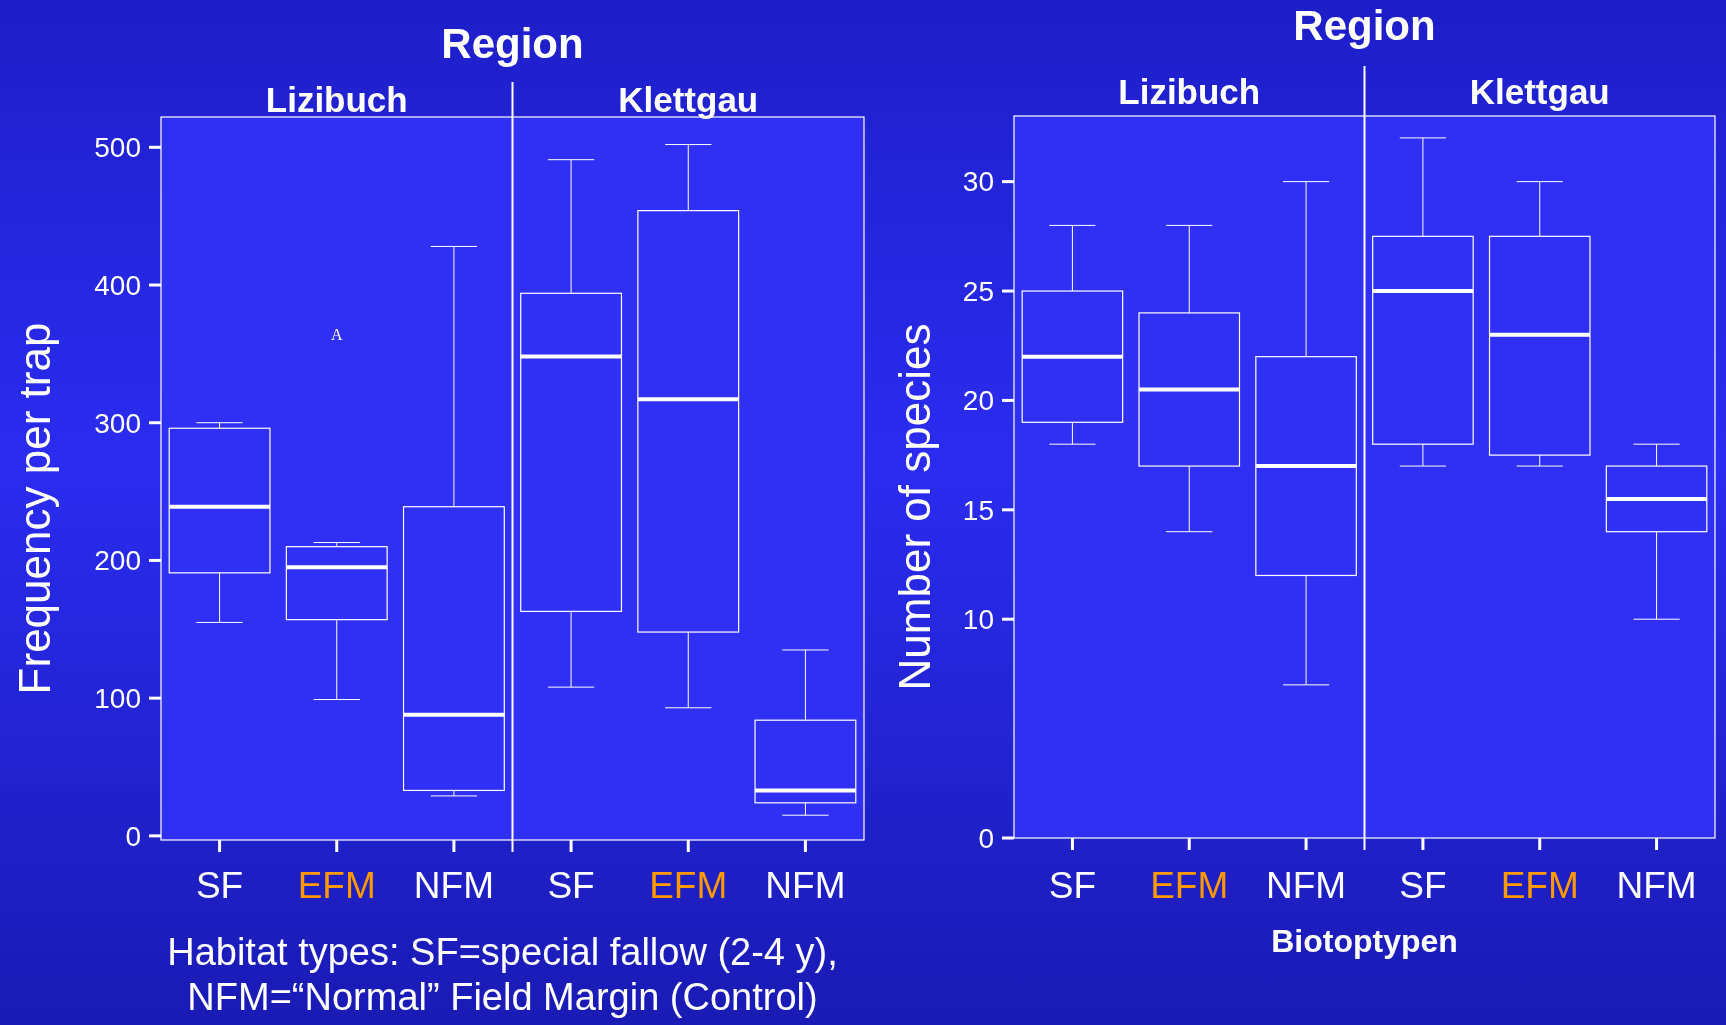 The height and width of the screenshot is (1025, 1726). Describe the element at coordinates (688, 99) in the screenshot. I see `annotation: Klettgau` at that location.